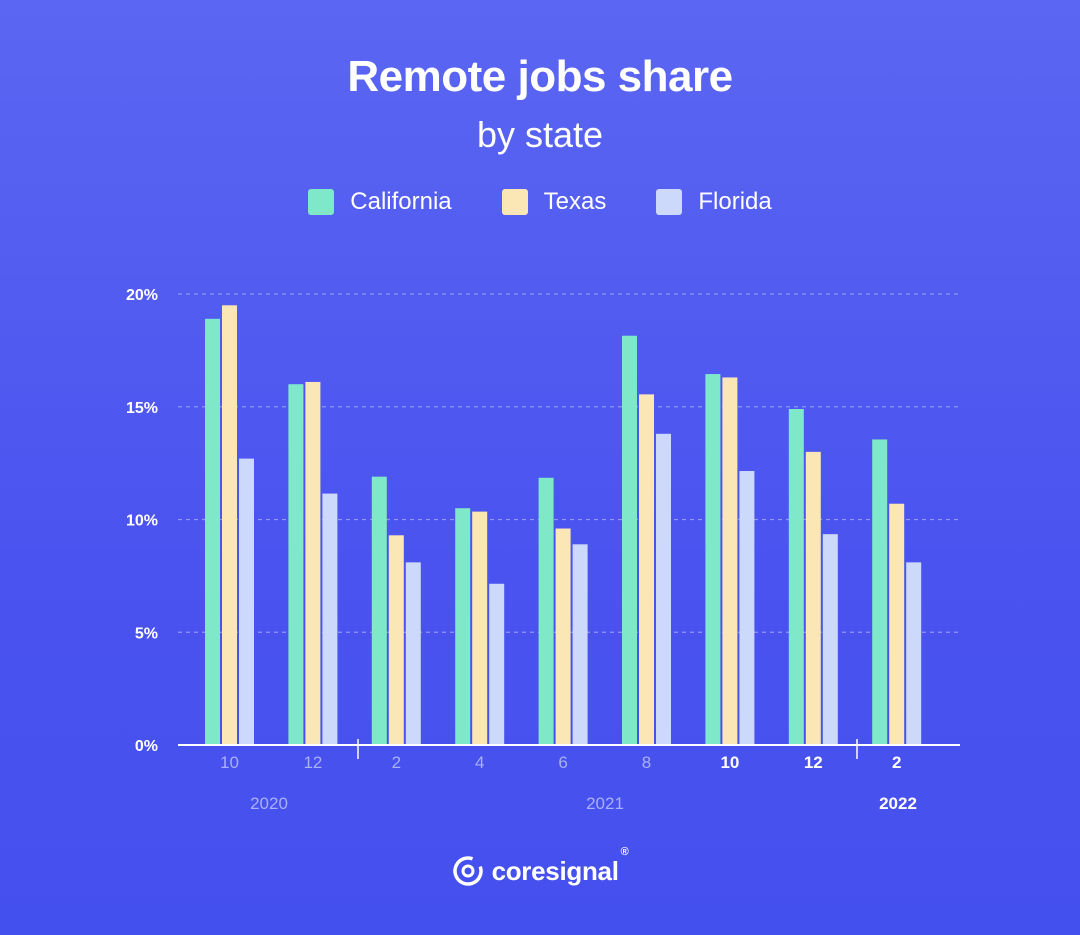 This screenshot has width=1080, height=935. What do you see at coordinates (321, 202) in the screenshot?
I see `legend-swatch-california` at bounding box center [321, 202].